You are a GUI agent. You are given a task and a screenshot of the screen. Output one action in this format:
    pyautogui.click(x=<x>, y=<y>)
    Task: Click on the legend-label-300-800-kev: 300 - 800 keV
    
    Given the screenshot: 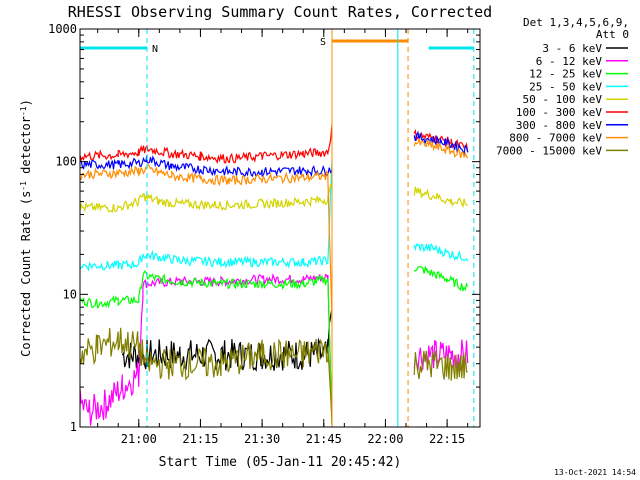 What is the action you would take?
    pyautogui.click(x=559, y=125)
    